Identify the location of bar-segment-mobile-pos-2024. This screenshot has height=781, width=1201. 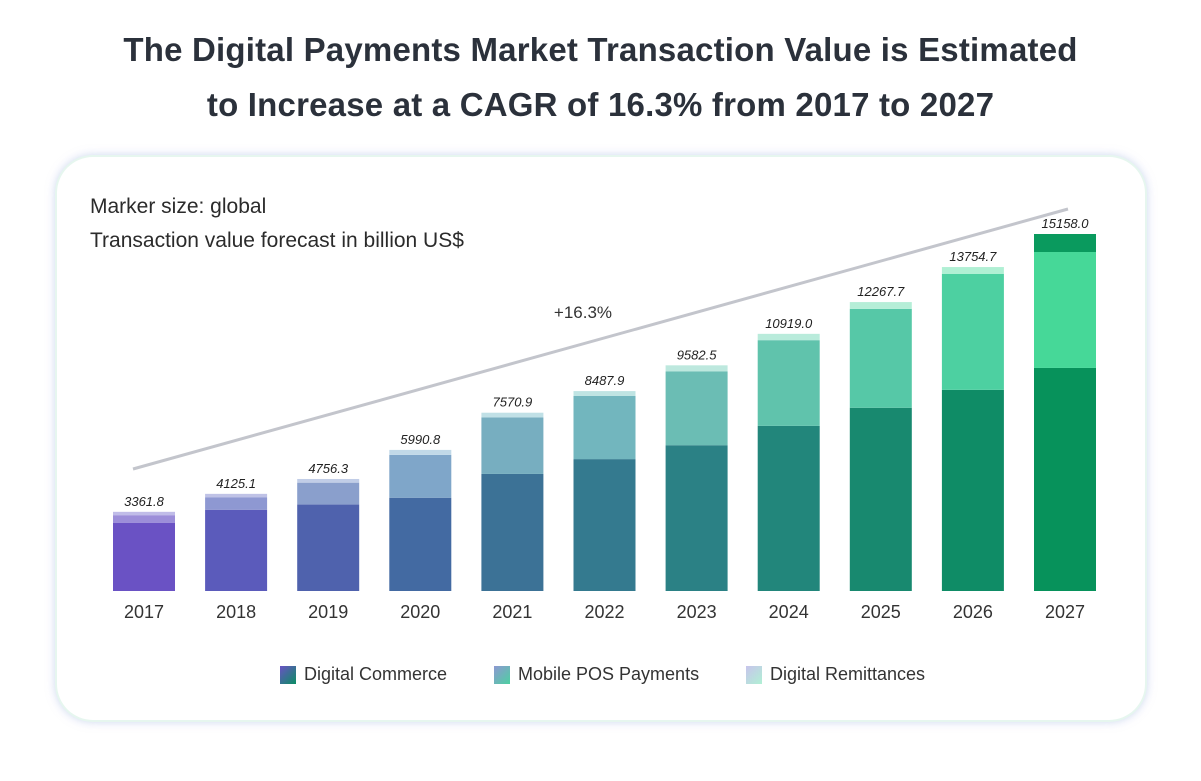
(788, 383).